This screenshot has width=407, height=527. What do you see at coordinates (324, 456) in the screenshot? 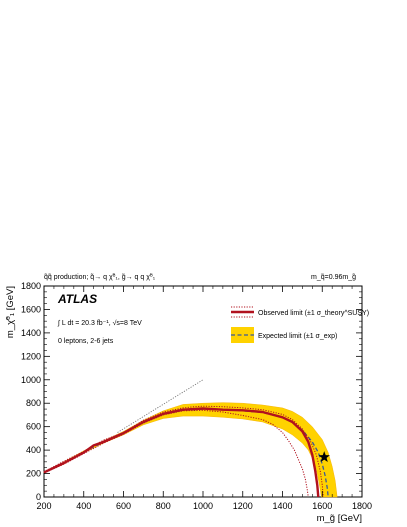
I see `benchmark-star-marker` at bounding box center [324, 456].